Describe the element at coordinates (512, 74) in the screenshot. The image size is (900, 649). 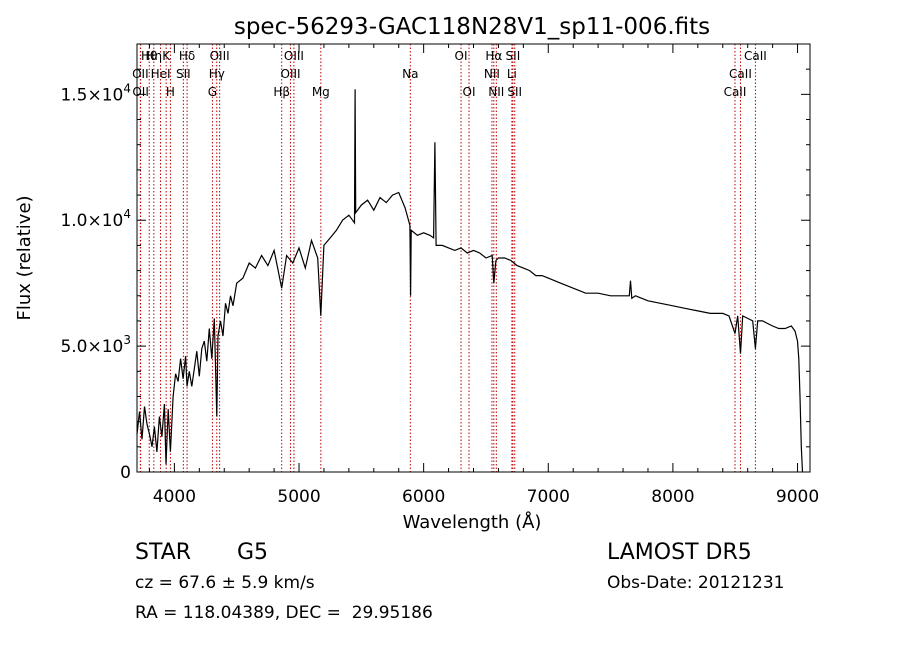
I see `line-marker-label: Li` at that location.